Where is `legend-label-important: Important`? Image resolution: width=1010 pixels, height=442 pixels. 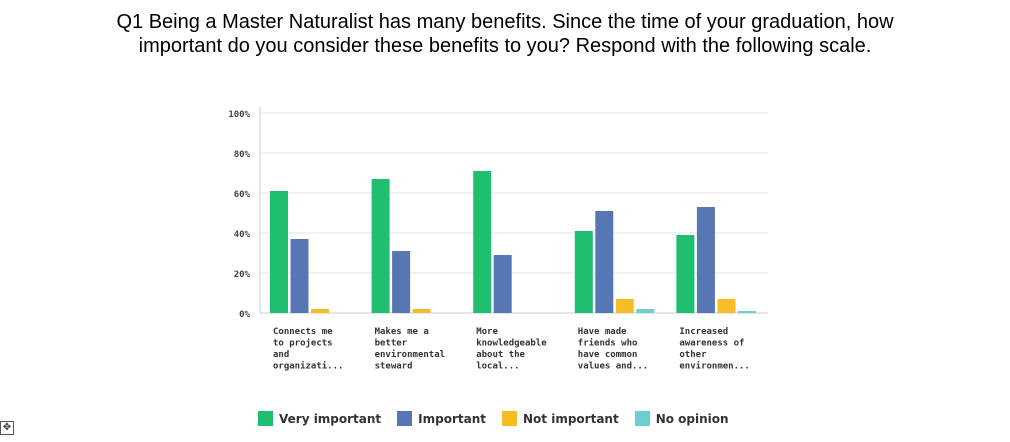
legend-label-important: Important is located at coordinates (452, 418).